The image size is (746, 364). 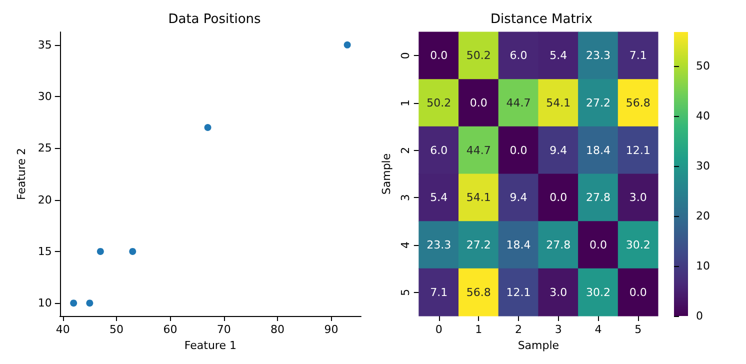 I want to click on color-bar-label: 10, so click(x=703, y=266).